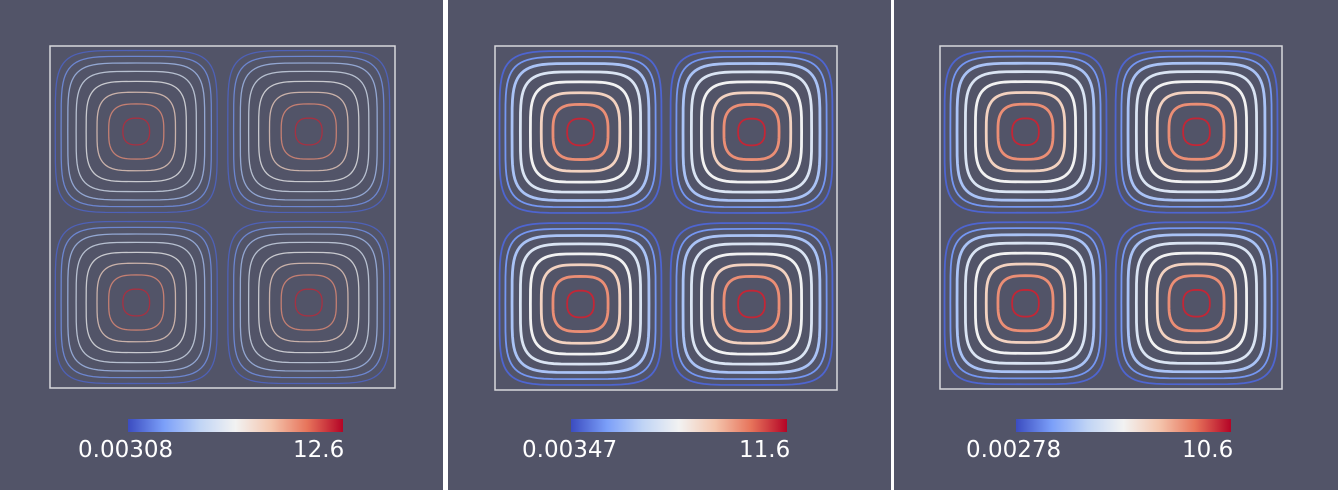 The height and width of the screenshot is (490, 1338). Describe the element at coordinates (765, 450) in the screenshot. I see `colorbar-max-label: 11.6` at that location.